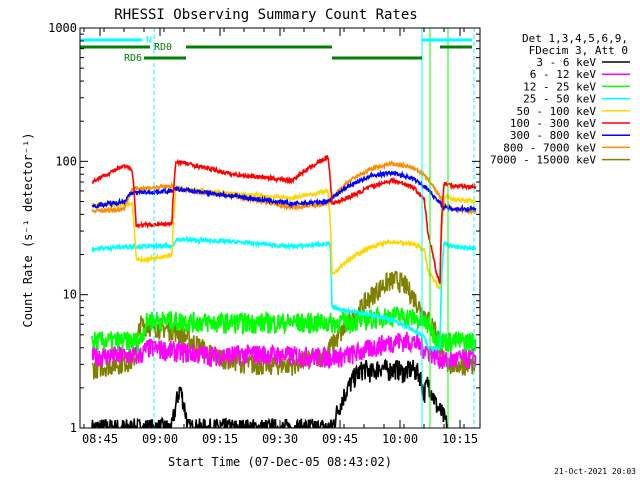 The height and width of the screenshot is (480, 640). I want to click on x-tick-label-1: 09:00, so click(160, 439).